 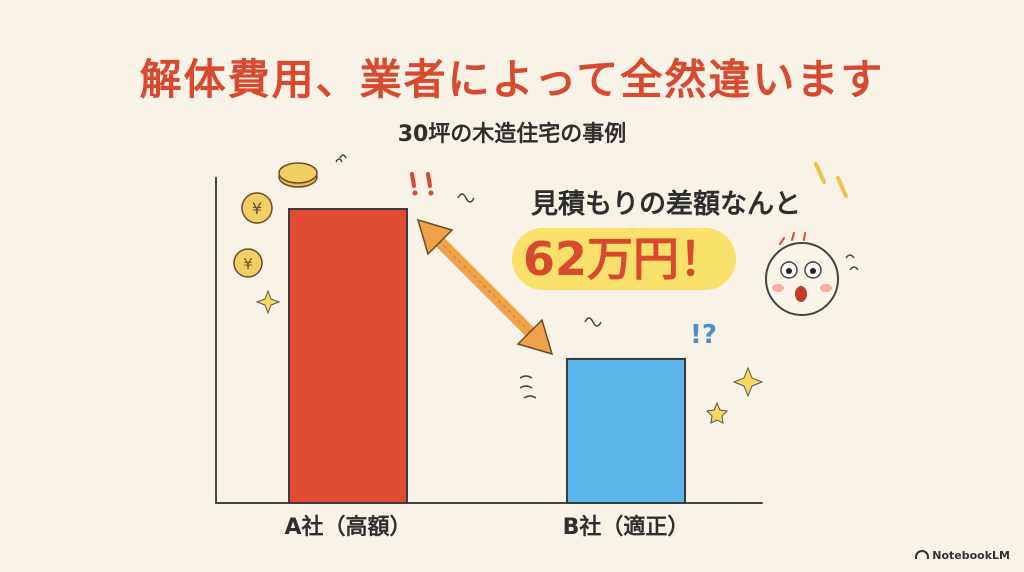 What do you see at coordinates (512, 134) in the screenshot?
I see `page-subtitle: 30坪の木造住宅の事例` at bounding box center [512, 134].